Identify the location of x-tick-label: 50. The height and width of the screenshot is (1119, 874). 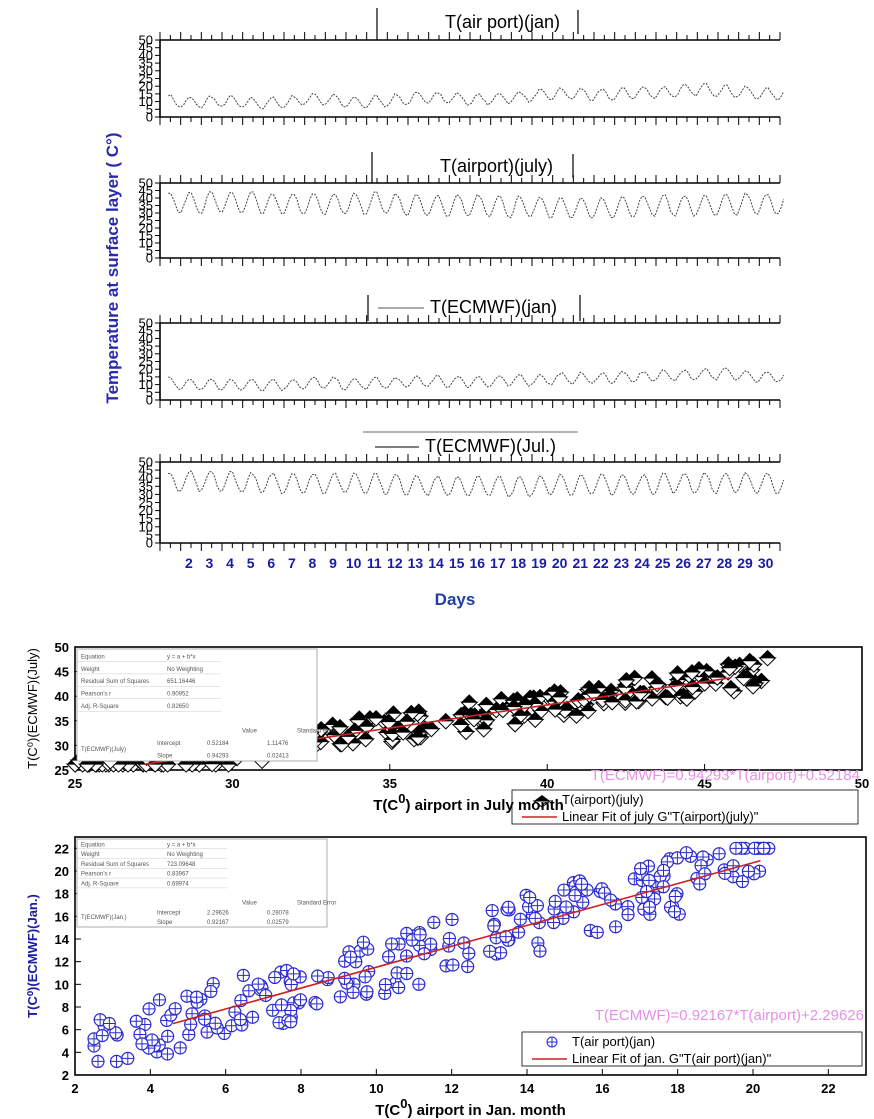
(862, 783).